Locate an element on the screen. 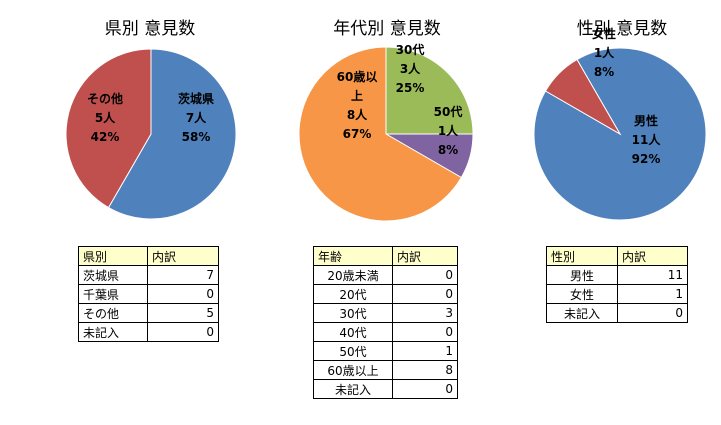  table-row: 50代 1 is located at coordinates (385, 351).